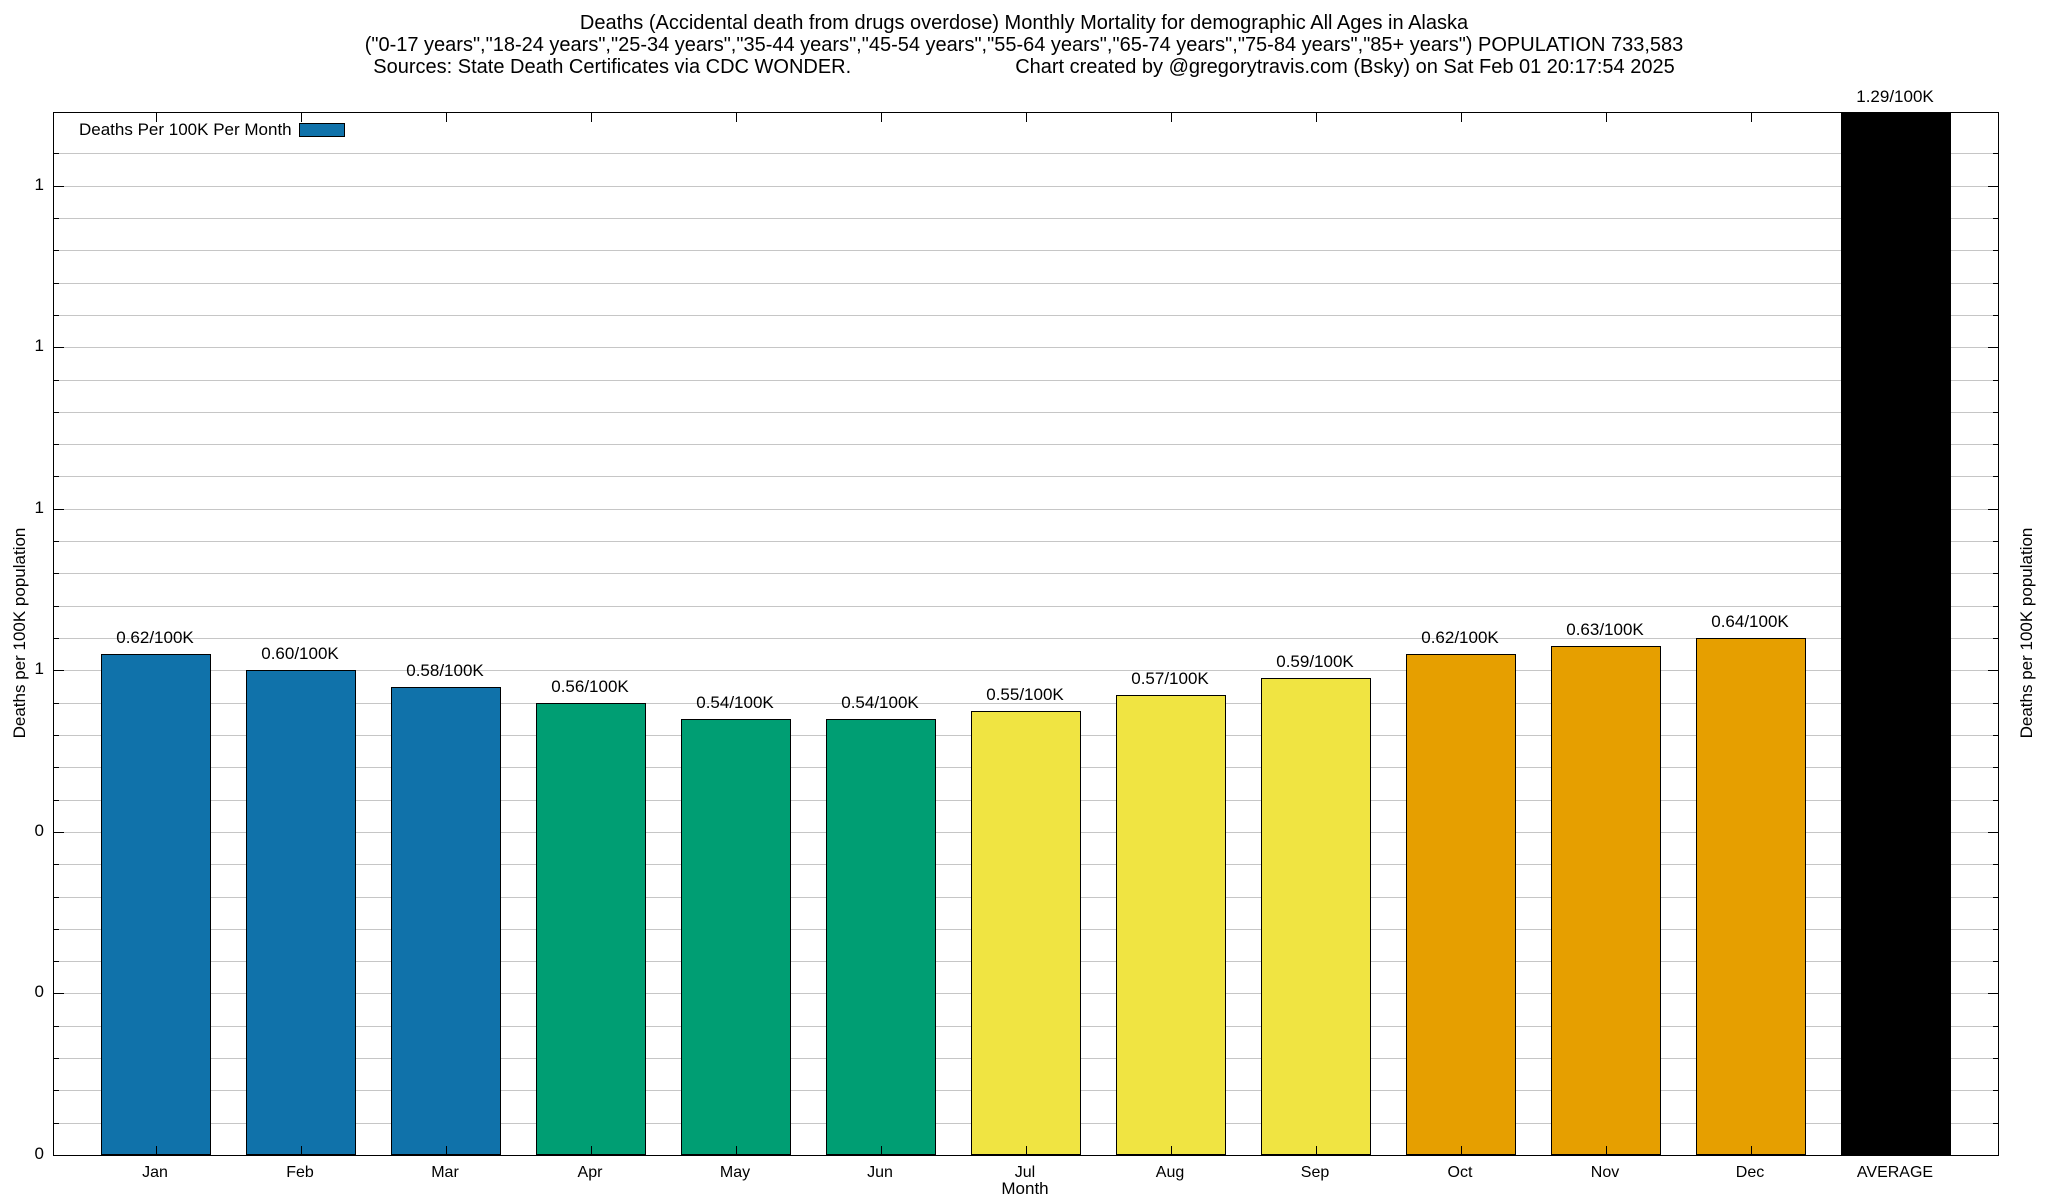 This screenshot has height=1200, width=2048. Describe the element at coordinates (39, 1153) in the screenshot. I see `y-tick-label: 0` at that location.